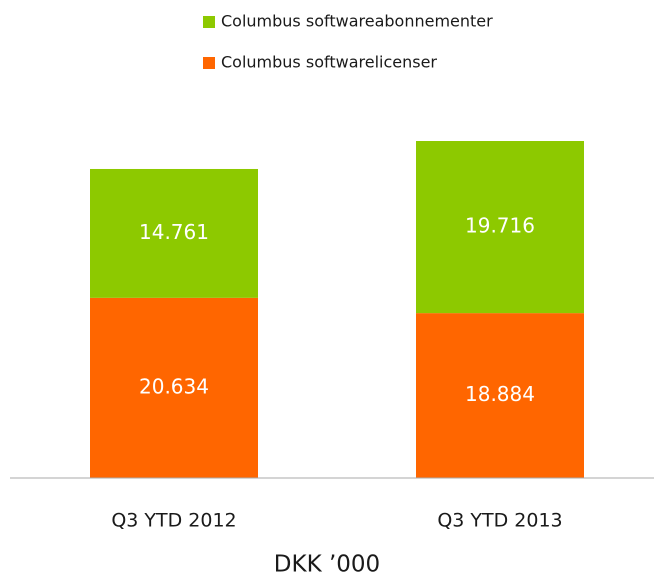 This screenshot has width=654, height=576. Describe the element at coordinates (499, 521) in the screenshot. I see `x-tick-label: Q3 YTD 2013` at that location.